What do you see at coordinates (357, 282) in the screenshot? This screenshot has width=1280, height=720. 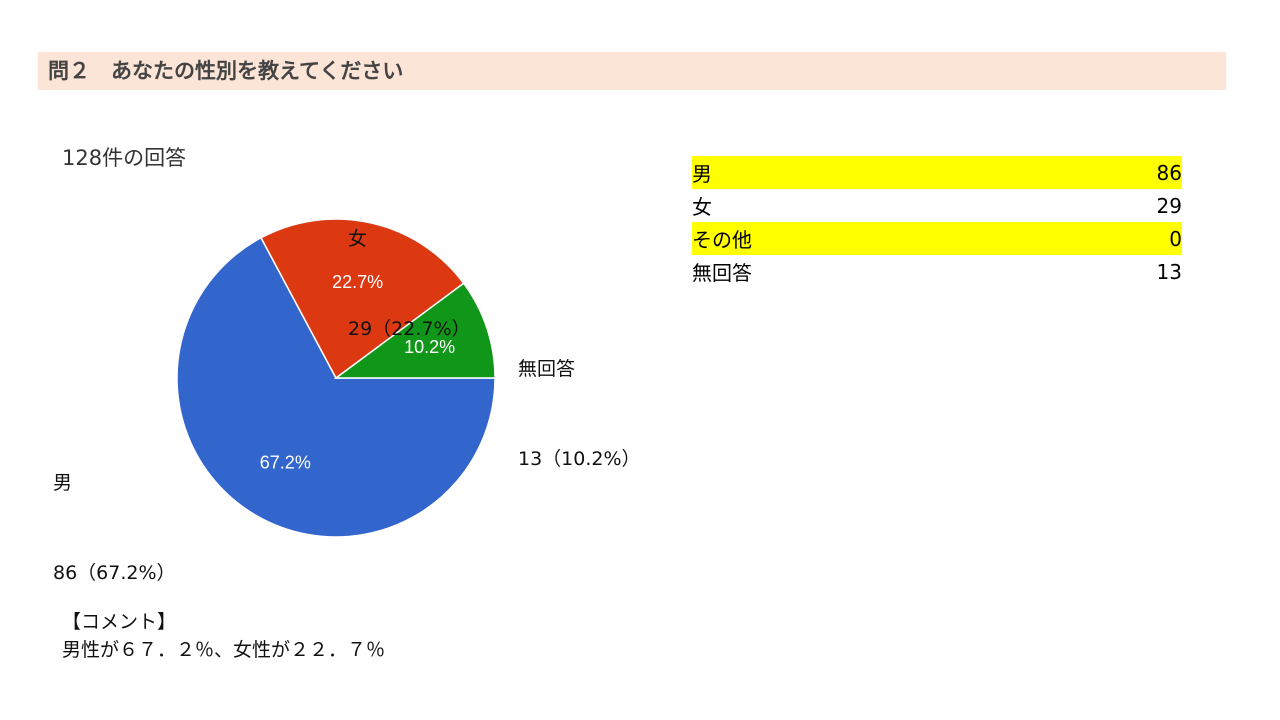 I see `pie-pct-label: 22.7%` at bounding box center [357, 282].